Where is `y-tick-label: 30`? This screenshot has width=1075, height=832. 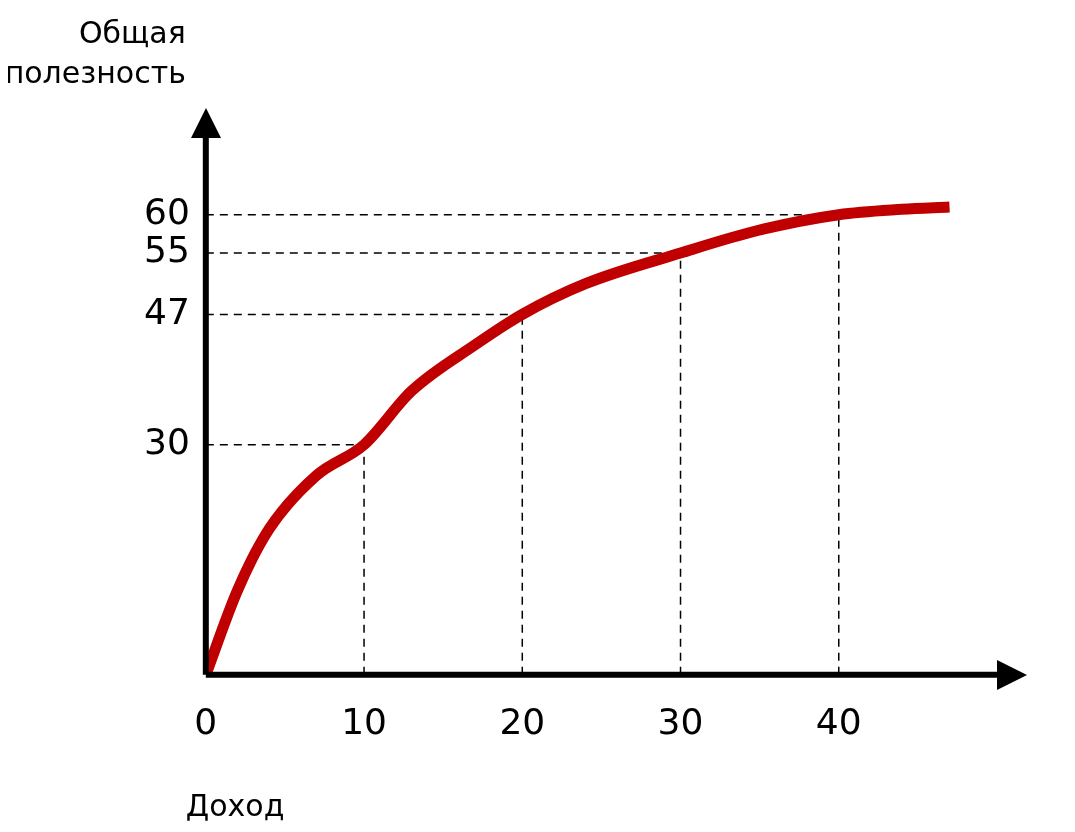 y-tick-label: 30 is located at coordinates (167, 442).